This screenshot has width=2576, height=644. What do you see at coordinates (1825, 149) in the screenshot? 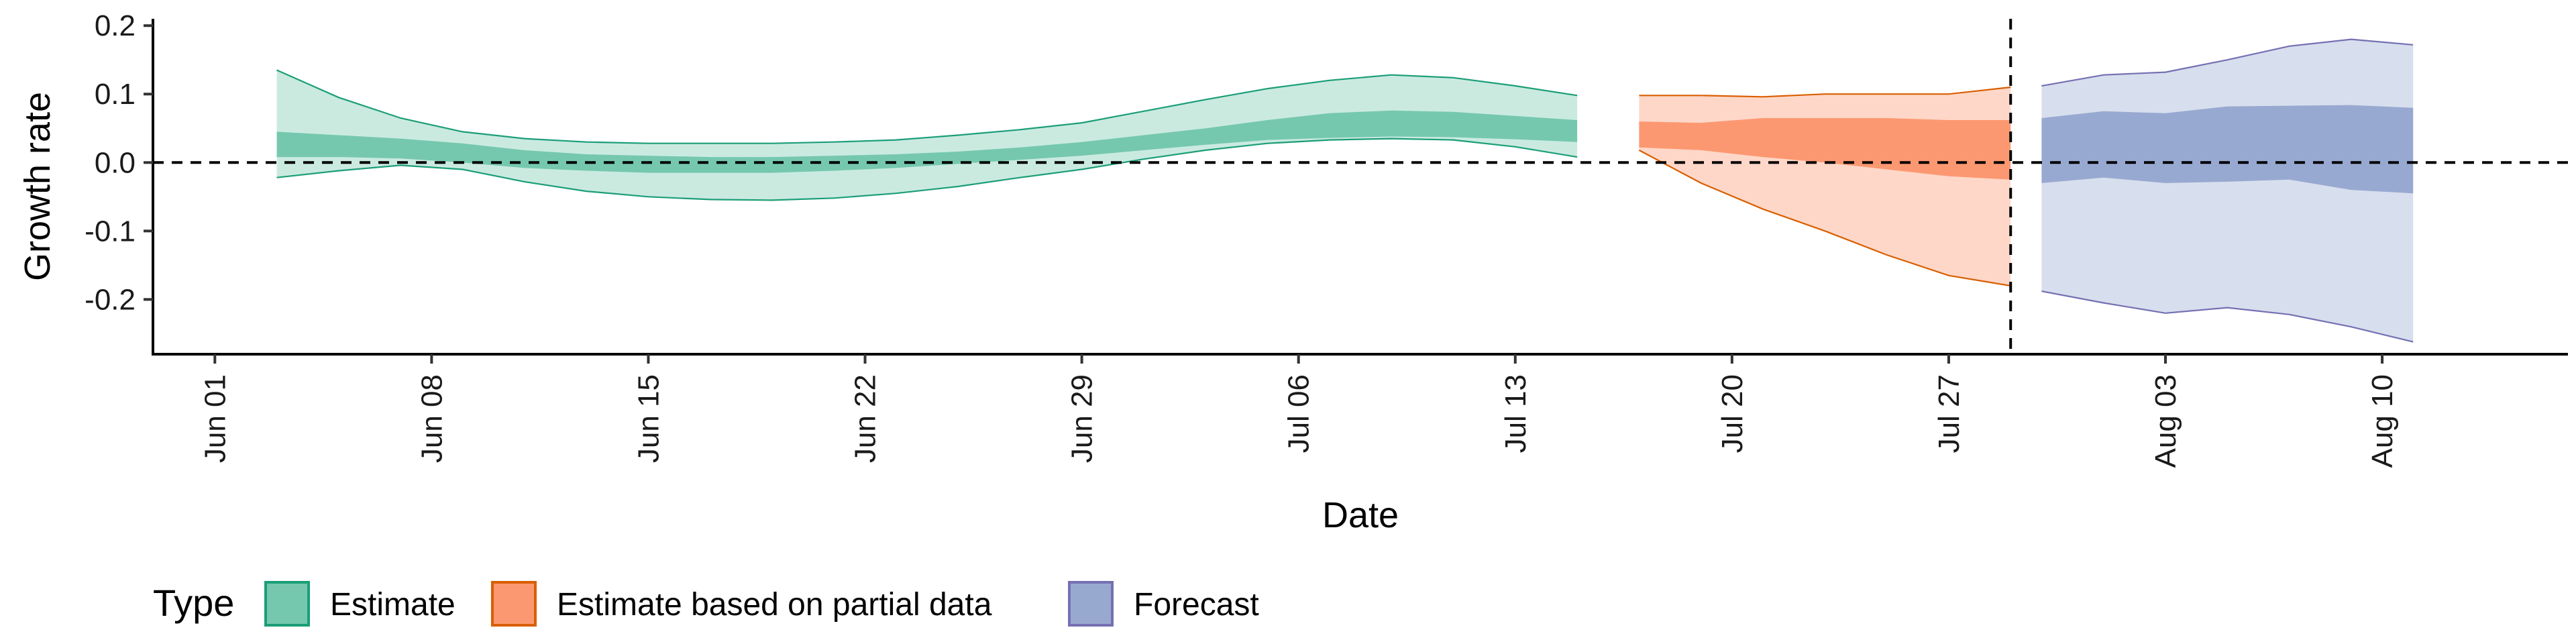
I see `band-inner-estimate-based-on-partial-data` at bounding box center [1825, 149].